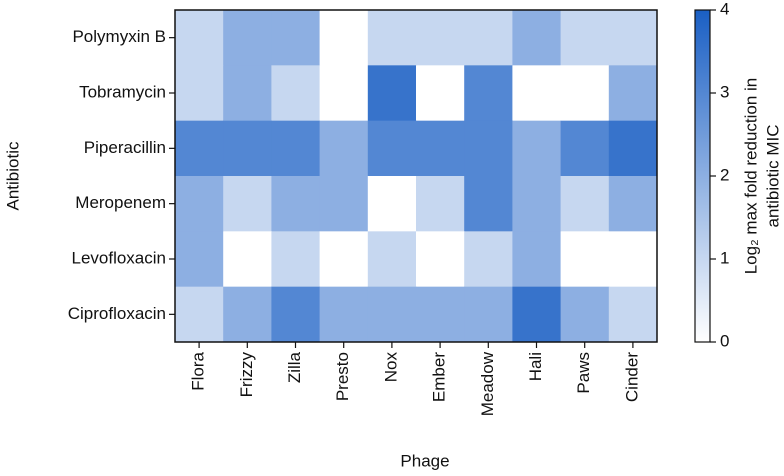  What do you see at coordinates (724, 257) in the screenshot?
I see `colorbar-tick-label: 1` at bounding box center [724, 257].